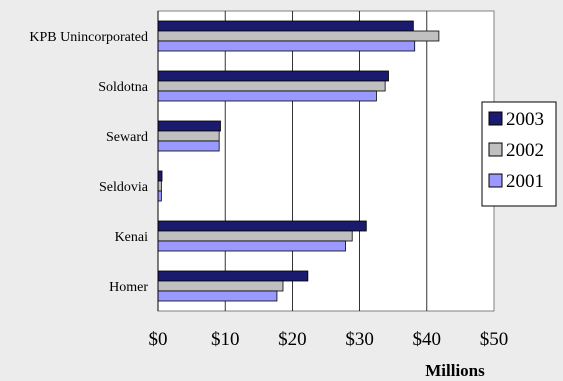 The width and height of the screenshot is (563, 381). Describe the element at coordinates (188, 146) in the screenshot. I see `bar-seward-2001` at that location.